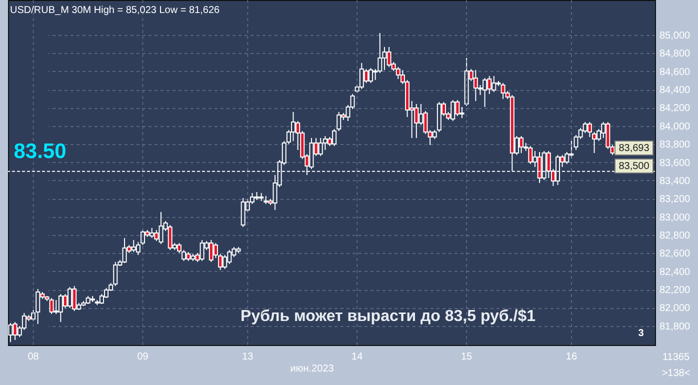 Image resolution: width=698 pixels, height=385 pixels. Describe the element at coordinates (676, 373) in the screenshot. I see `text: >138<` at that location.